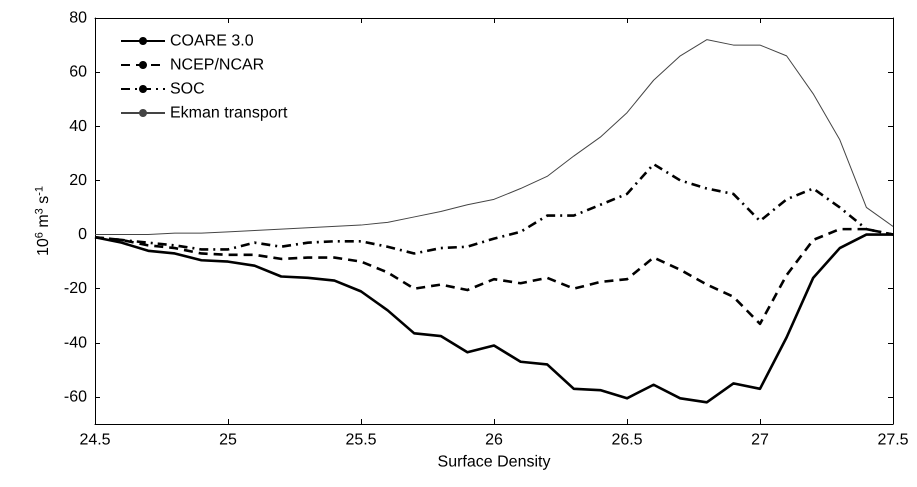 The width and height of the screenshot is (917, 487). What do you see at coordinates (361, 440) in the screenshot?
I see `x-tick-label: 25.5` at bounding box center [361, 440].